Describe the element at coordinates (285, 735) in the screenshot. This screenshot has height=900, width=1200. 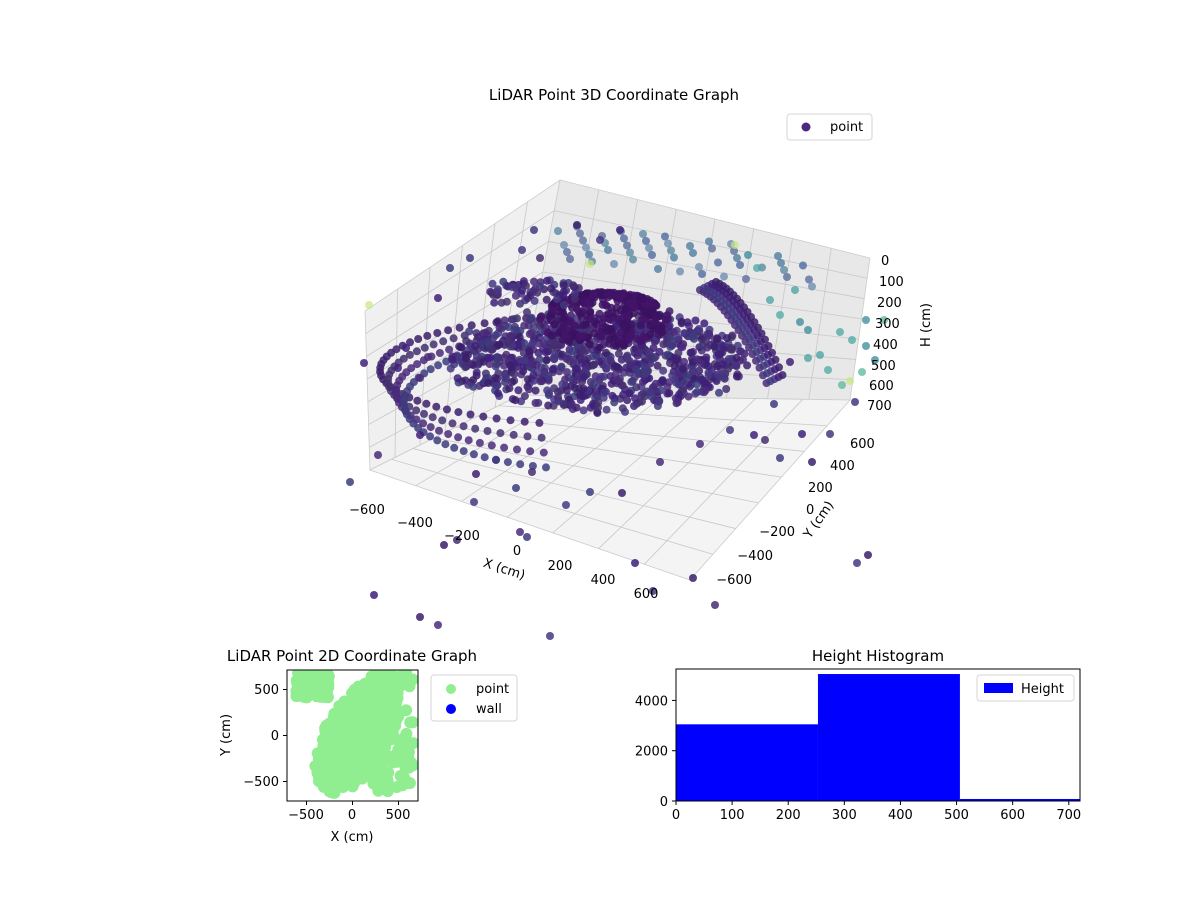
I see `chart-2d-y-ticks` at that location.